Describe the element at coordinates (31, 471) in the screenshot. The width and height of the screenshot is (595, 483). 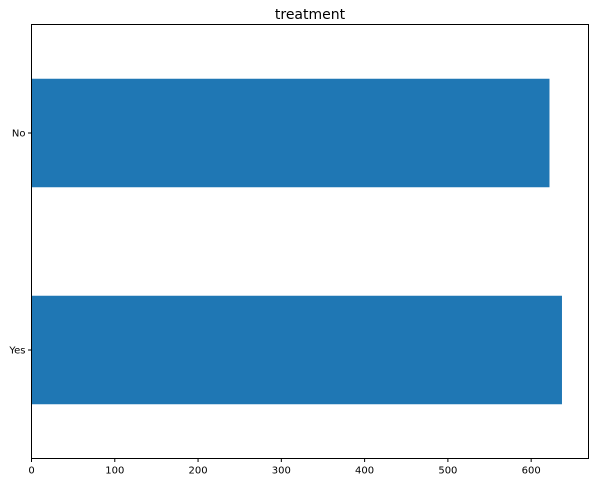
I see `x-tick-label-0: 0` at that location.